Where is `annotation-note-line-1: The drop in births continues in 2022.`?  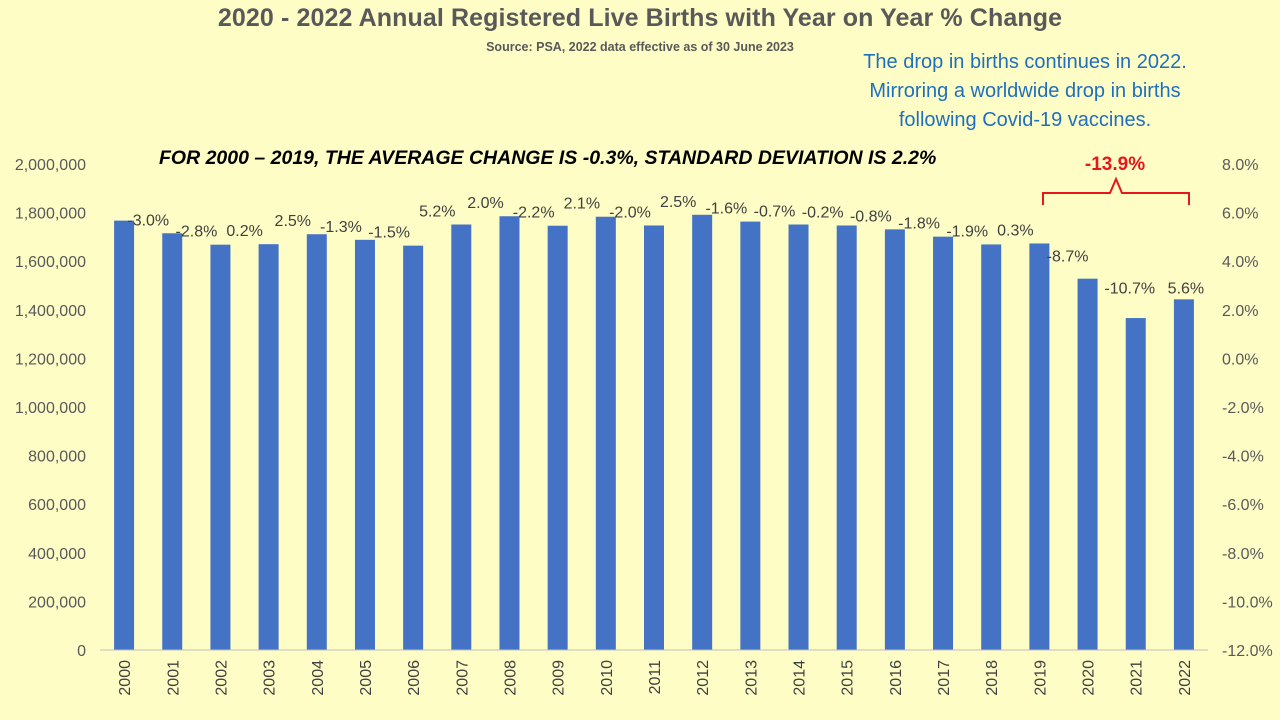 annotation-note-line-1: The drop in births continues in 2022. is located at coordinates (1025, 62).